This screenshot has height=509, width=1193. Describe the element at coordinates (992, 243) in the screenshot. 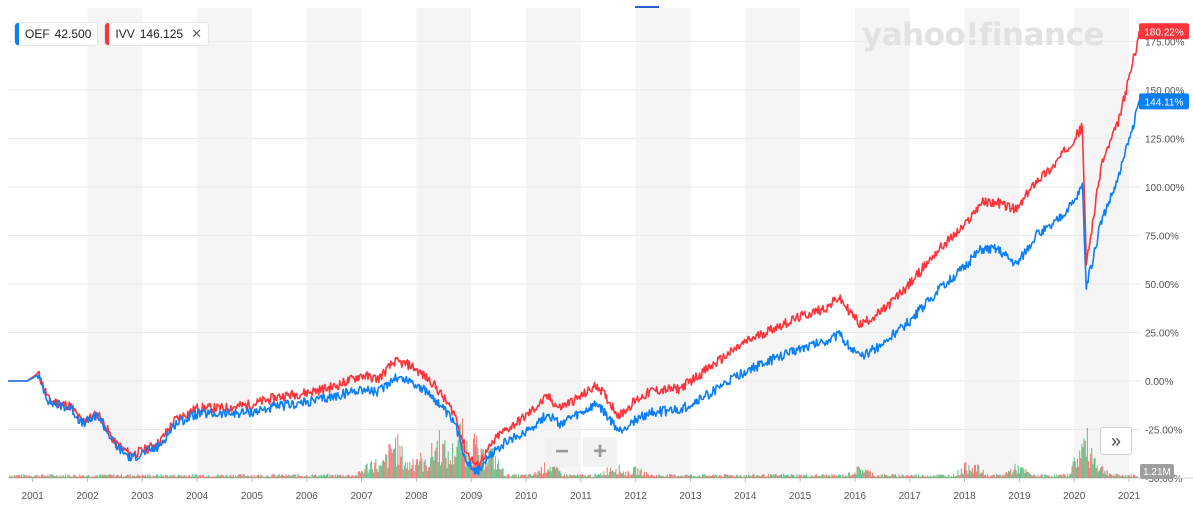

I see `year-band` at that location.